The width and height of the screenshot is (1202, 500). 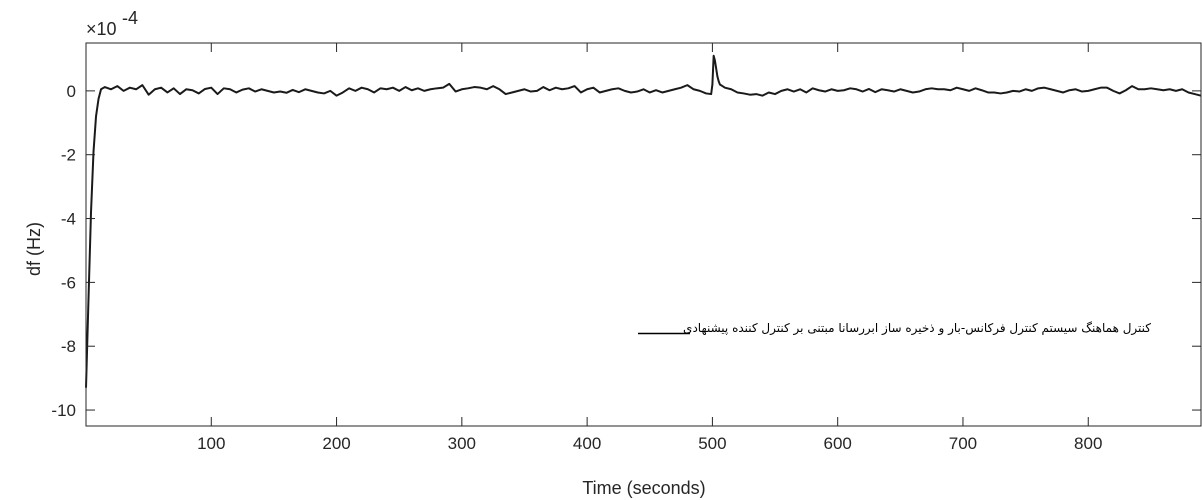 What do you see at coordinates (130, 18) in the screenshot?
I see `y-exponent-power: -4` at bounding box center [130, 18].